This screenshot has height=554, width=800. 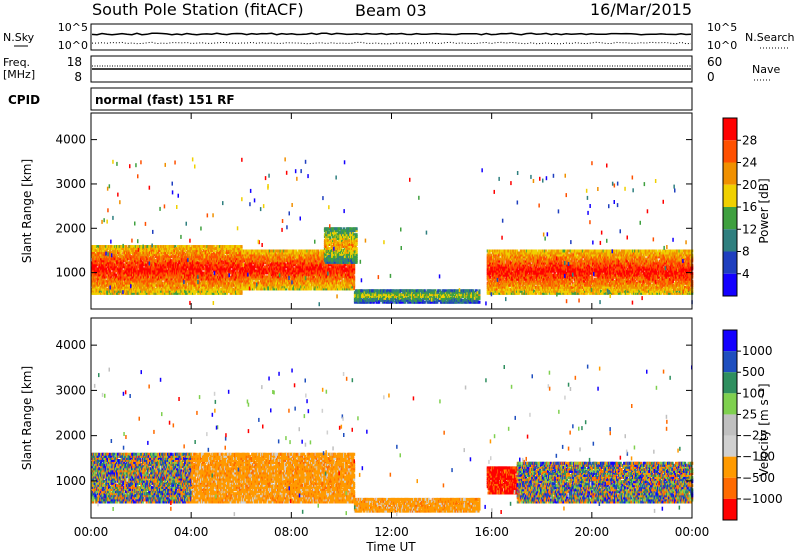 I want to click on nsearch-trace, so click(x=392, y=43).